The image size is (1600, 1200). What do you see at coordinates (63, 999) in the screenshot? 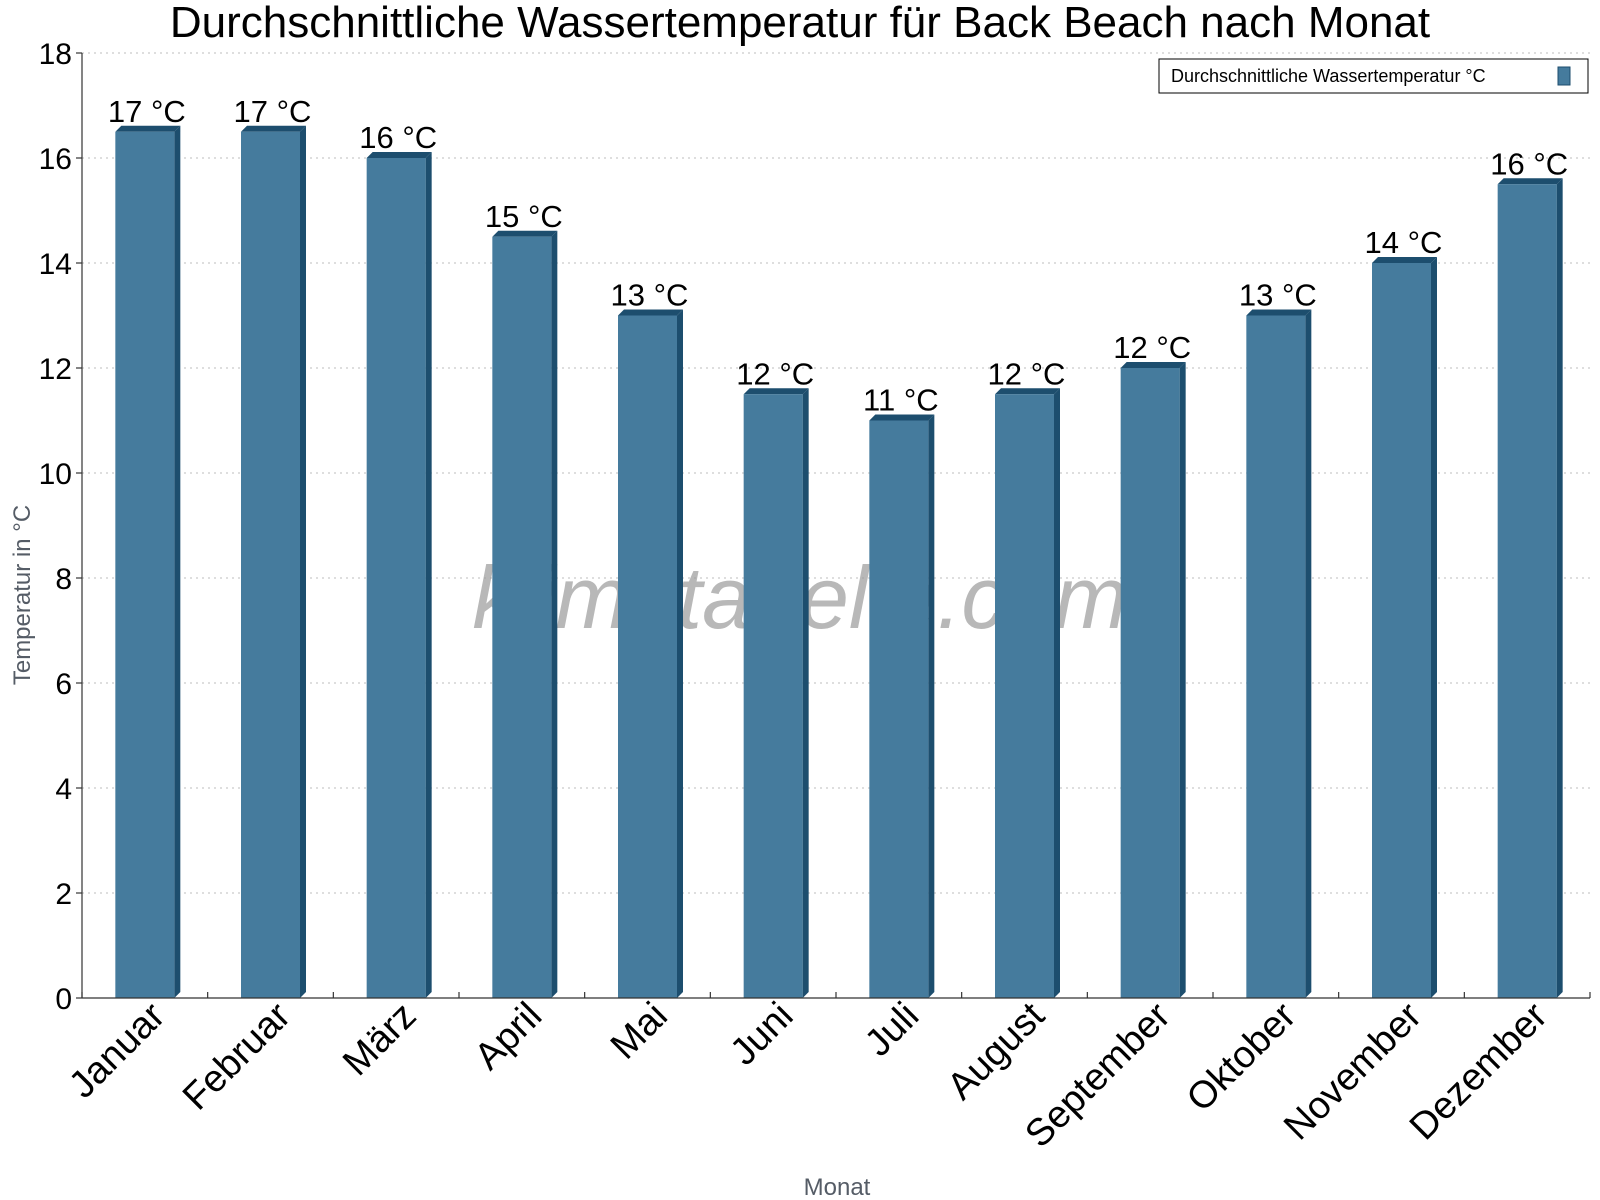
I see `y-tick-label: 0` at bounding box center [63, 999].